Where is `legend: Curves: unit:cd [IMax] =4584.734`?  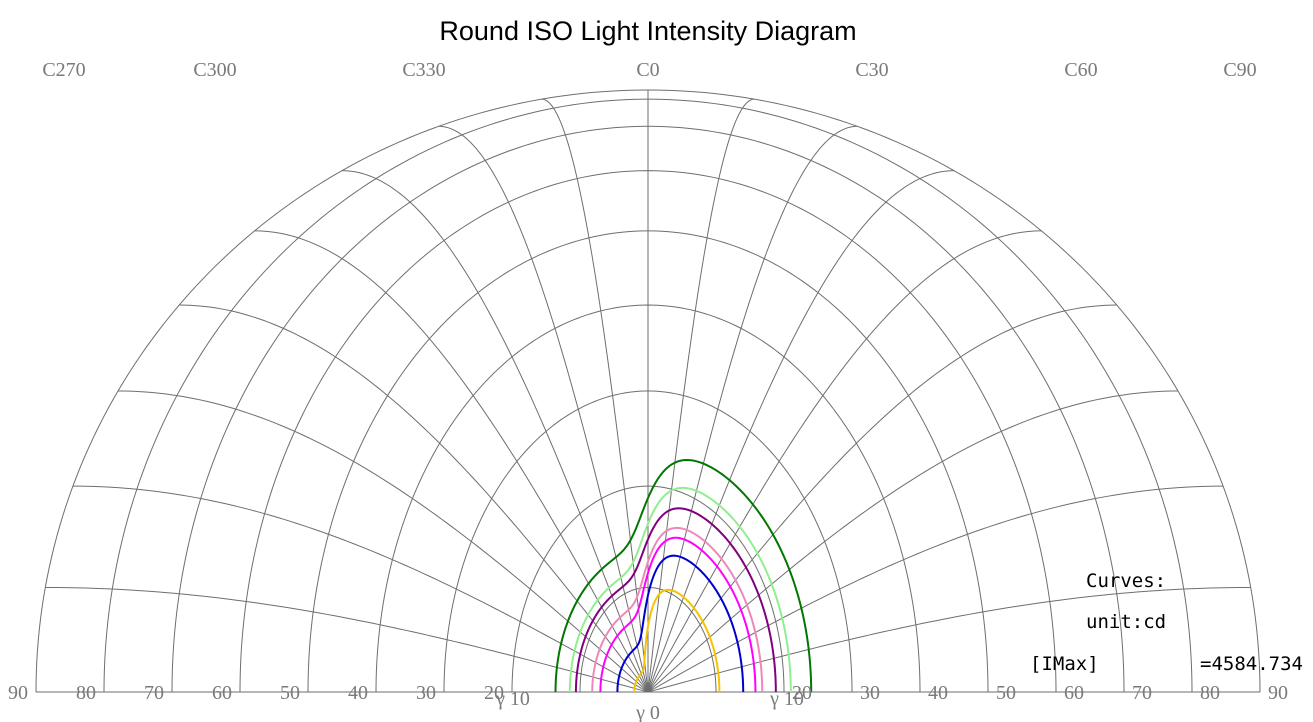 legend: Curves: unit:cd [IMax] =4584.734 is located at coordinates (1166, 622).